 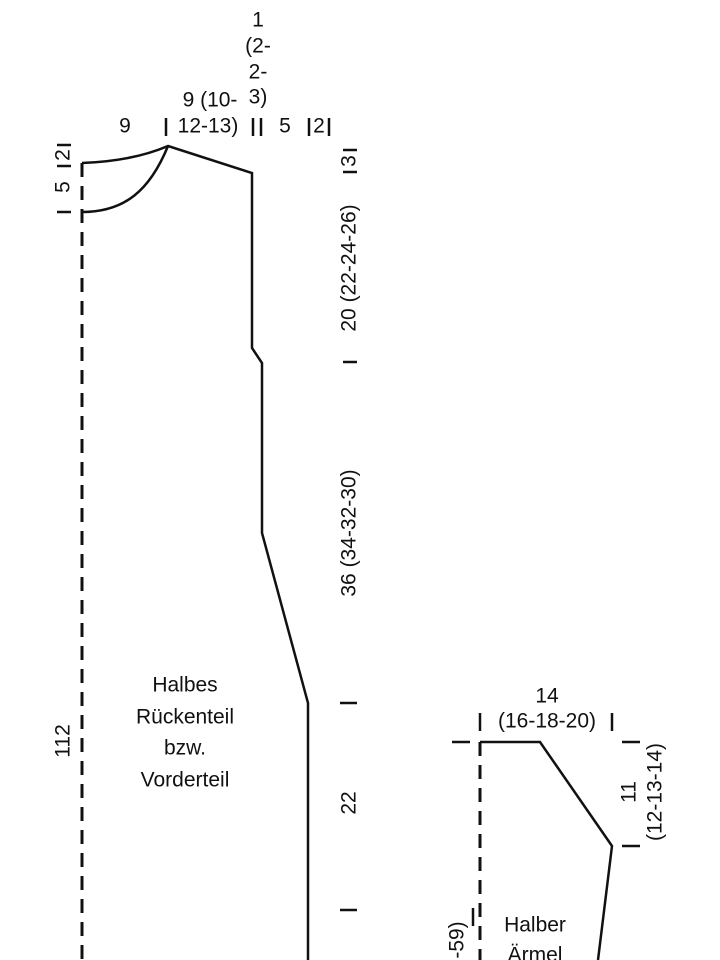 I want to click on piece-label: Vorderteil, so click(x=185, y=780).